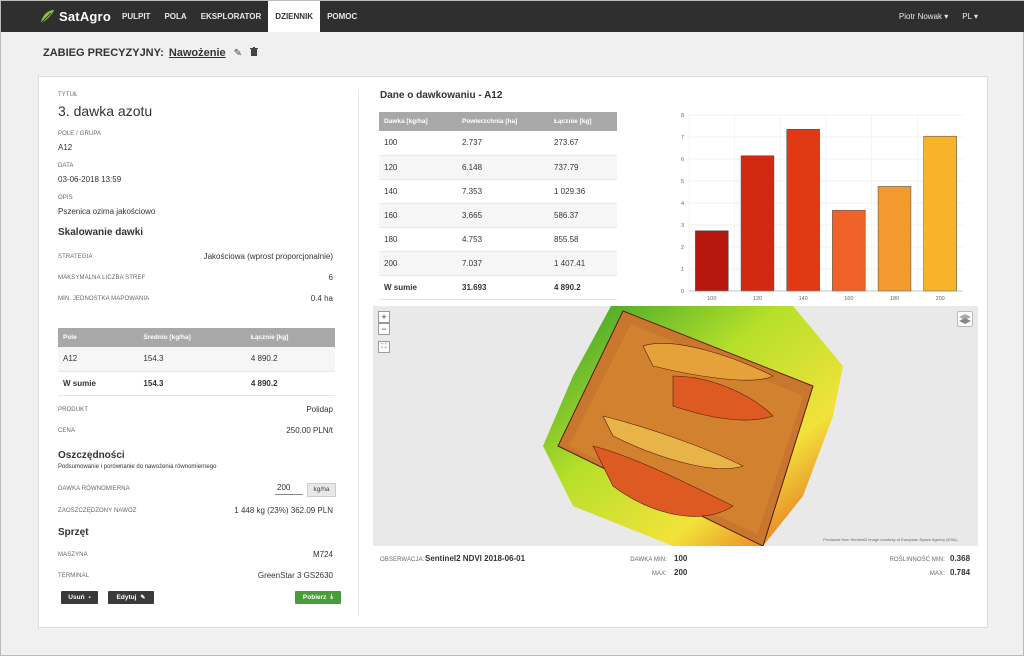  What do you see at coordinates (498, 263) in the screenshot?
I see `table-row: 200 7.037 1 407.41` at bounding box center [498, 263].